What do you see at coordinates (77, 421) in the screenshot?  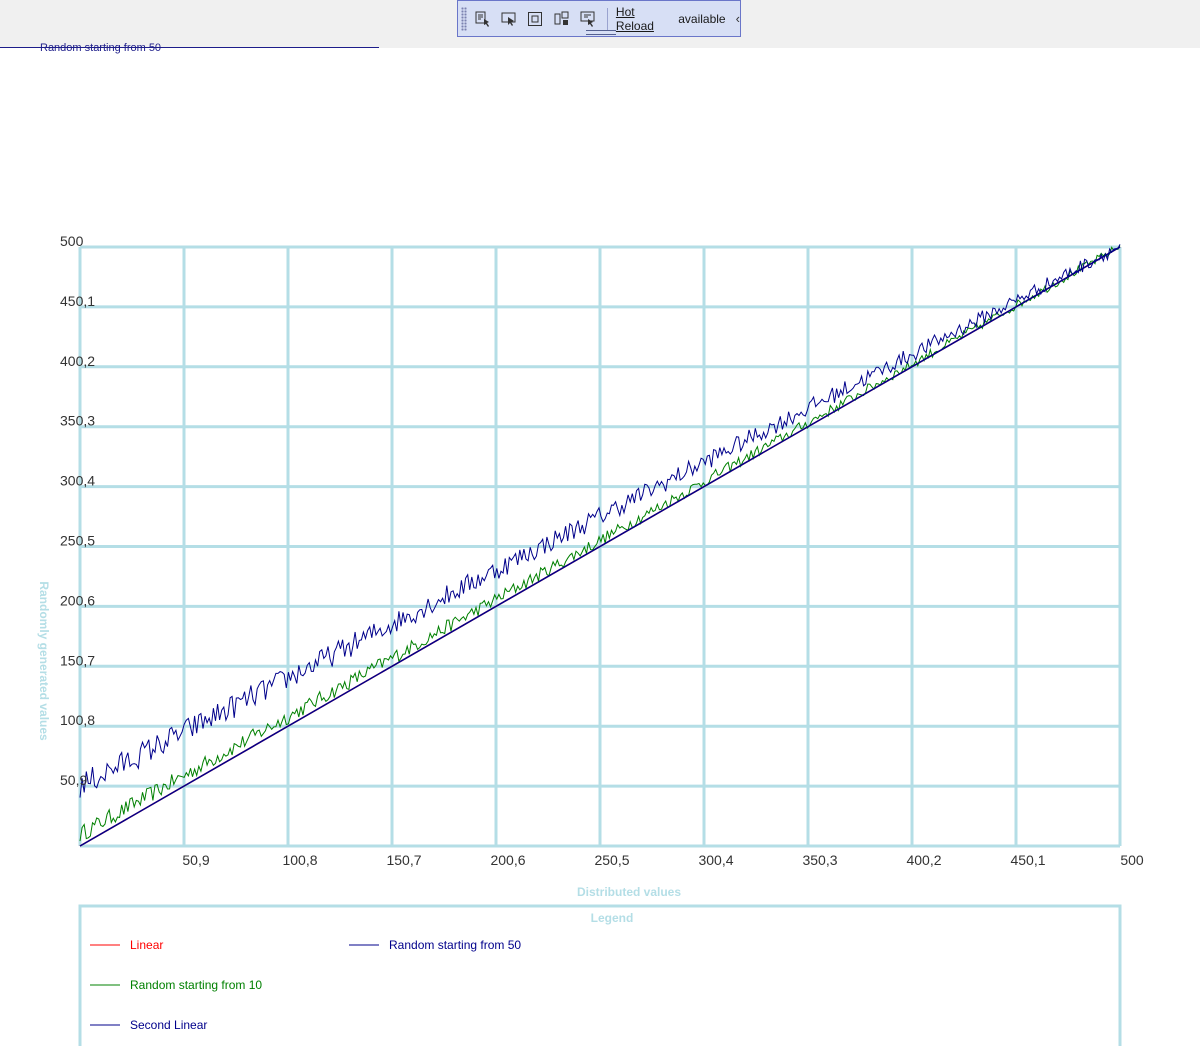 I see `y-tick-label: 350,3` at bounding box center [77, 421].